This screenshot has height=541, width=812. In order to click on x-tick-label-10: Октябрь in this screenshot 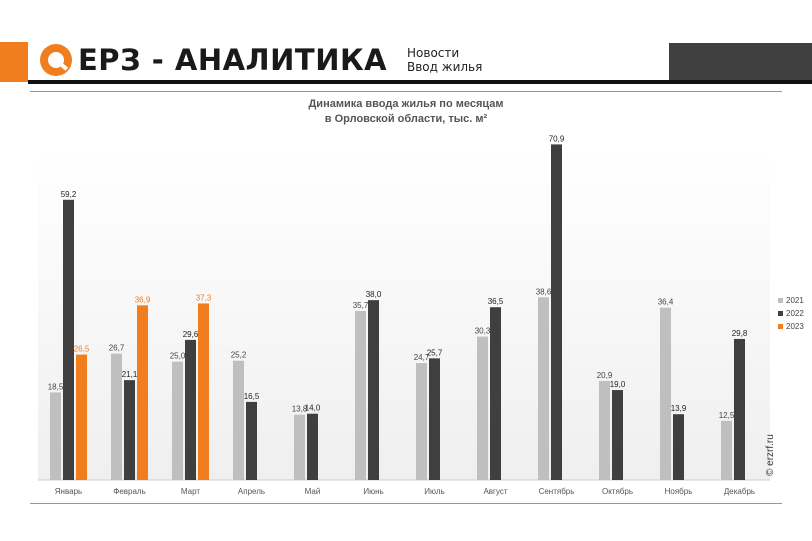, I will do `click(617, 491)`.